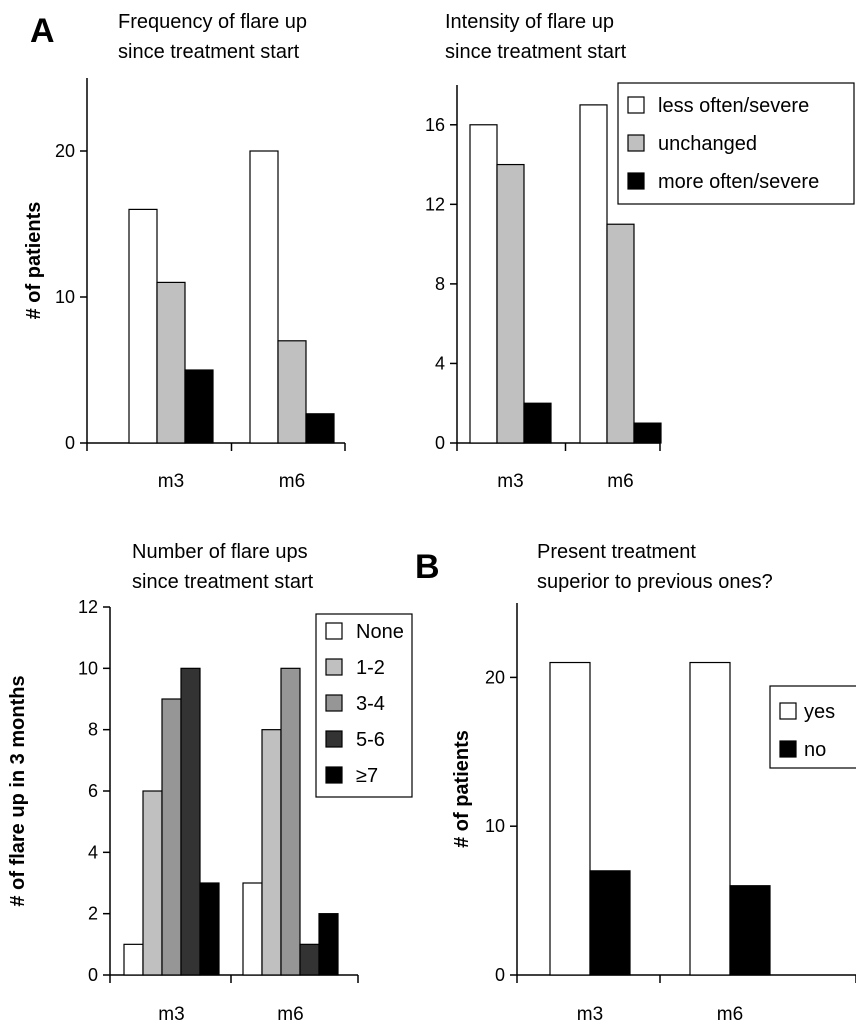 The width and height of the screenshot is (856, 1027). What do you see at coordinates (380, 632) in the screenshot?
I see `legend-label-1: None` at bounding box center [380, 632].